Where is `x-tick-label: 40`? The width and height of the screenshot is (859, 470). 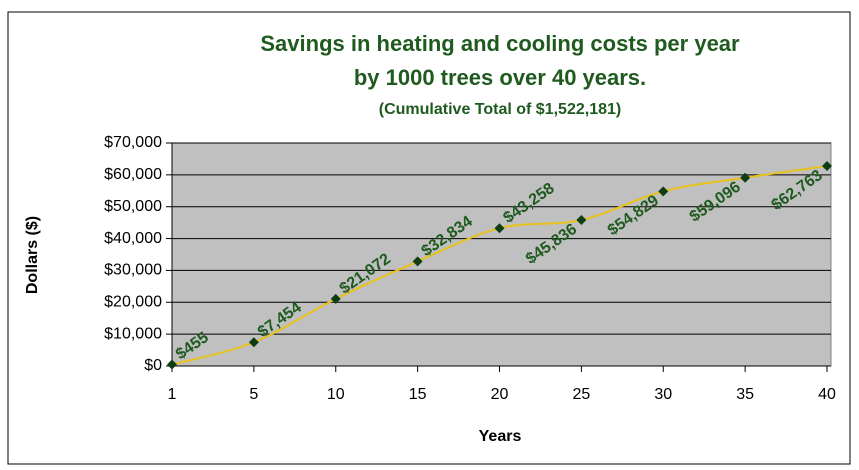
x-tick-label: 40 is located at coordinates (827, 394).